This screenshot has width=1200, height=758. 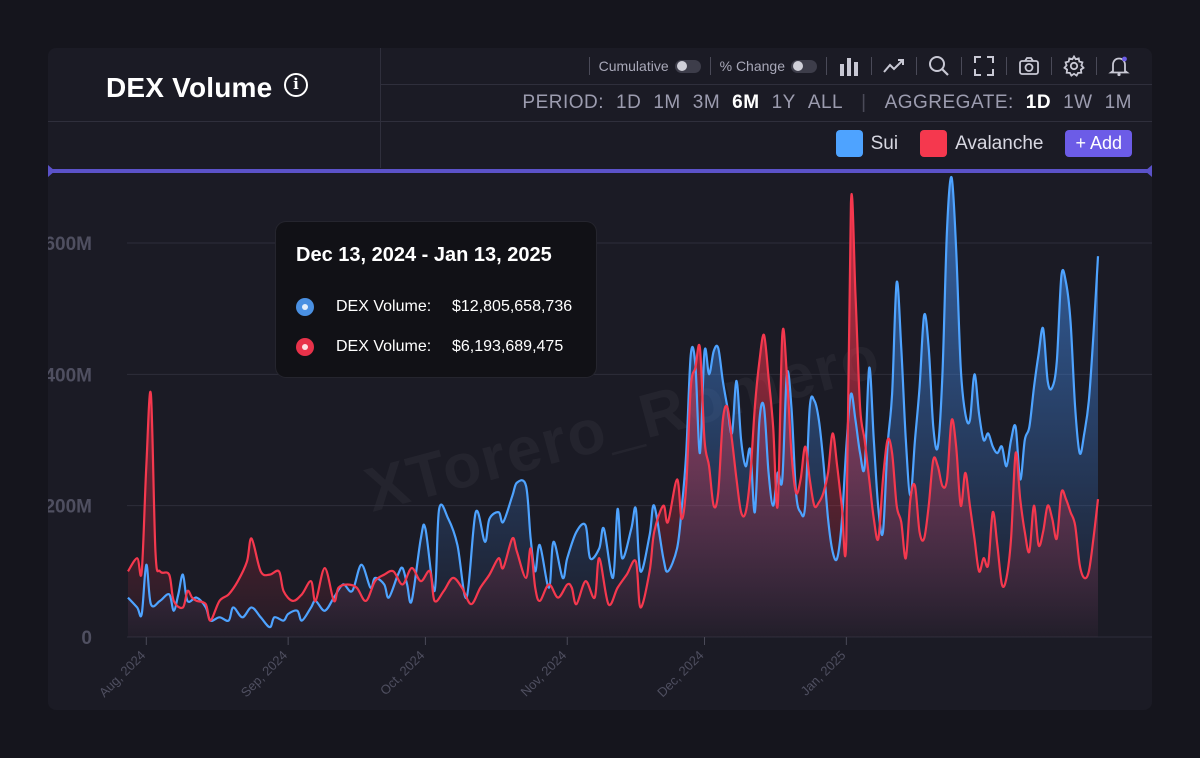 I want to click on trend-line-icon, so click(x=894, y=66).